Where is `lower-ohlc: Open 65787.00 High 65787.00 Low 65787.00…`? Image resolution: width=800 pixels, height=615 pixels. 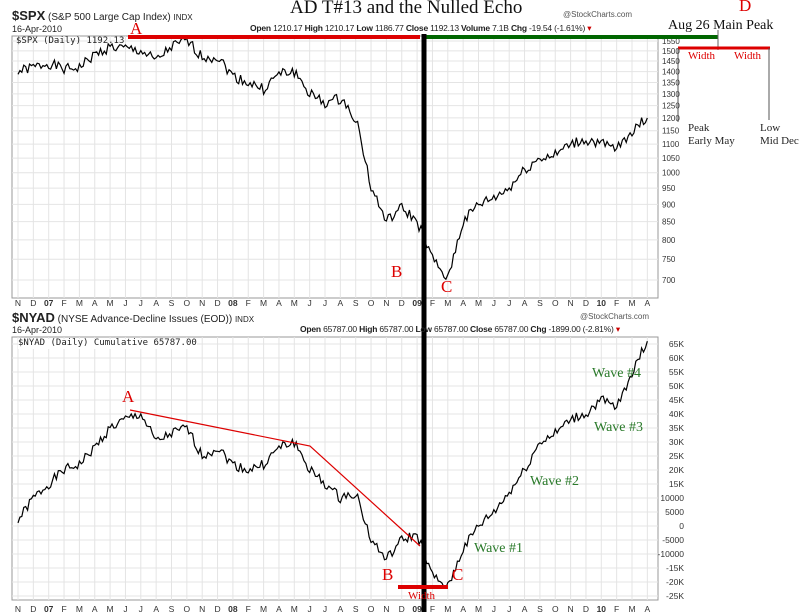
lower-ohlc: Open 65787.00 High 65787.00 Low 65787.00… is located at coordinates (460, 329).